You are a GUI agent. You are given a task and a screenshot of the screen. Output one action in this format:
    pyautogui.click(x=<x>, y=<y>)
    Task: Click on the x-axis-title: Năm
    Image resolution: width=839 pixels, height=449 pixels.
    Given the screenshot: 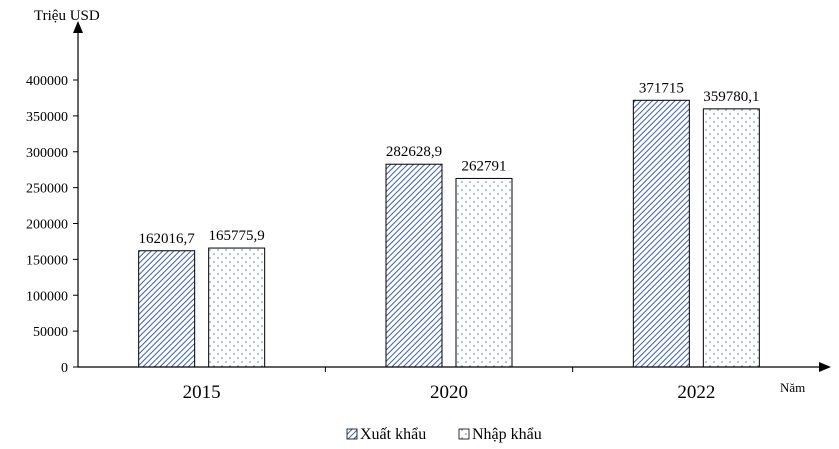 What is the action you would take?
    pyautogui.click(x=792, y=387)
    